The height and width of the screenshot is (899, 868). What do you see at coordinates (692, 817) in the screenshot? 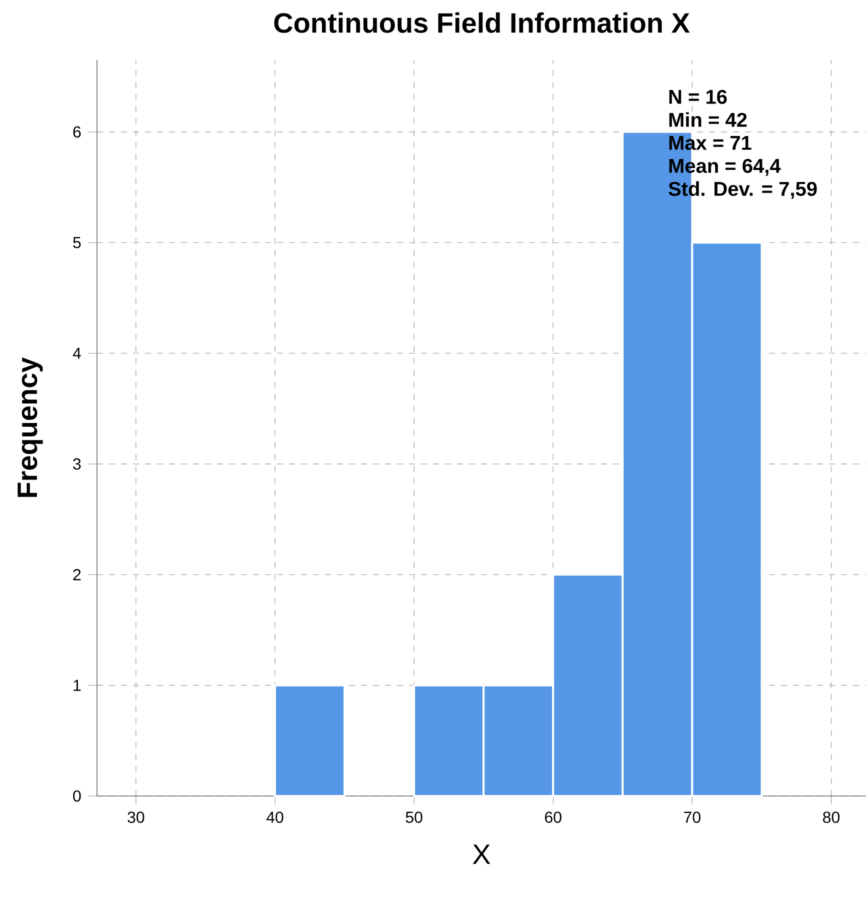
I see `x-tick-label: 70` at bounding box center [692, 817].